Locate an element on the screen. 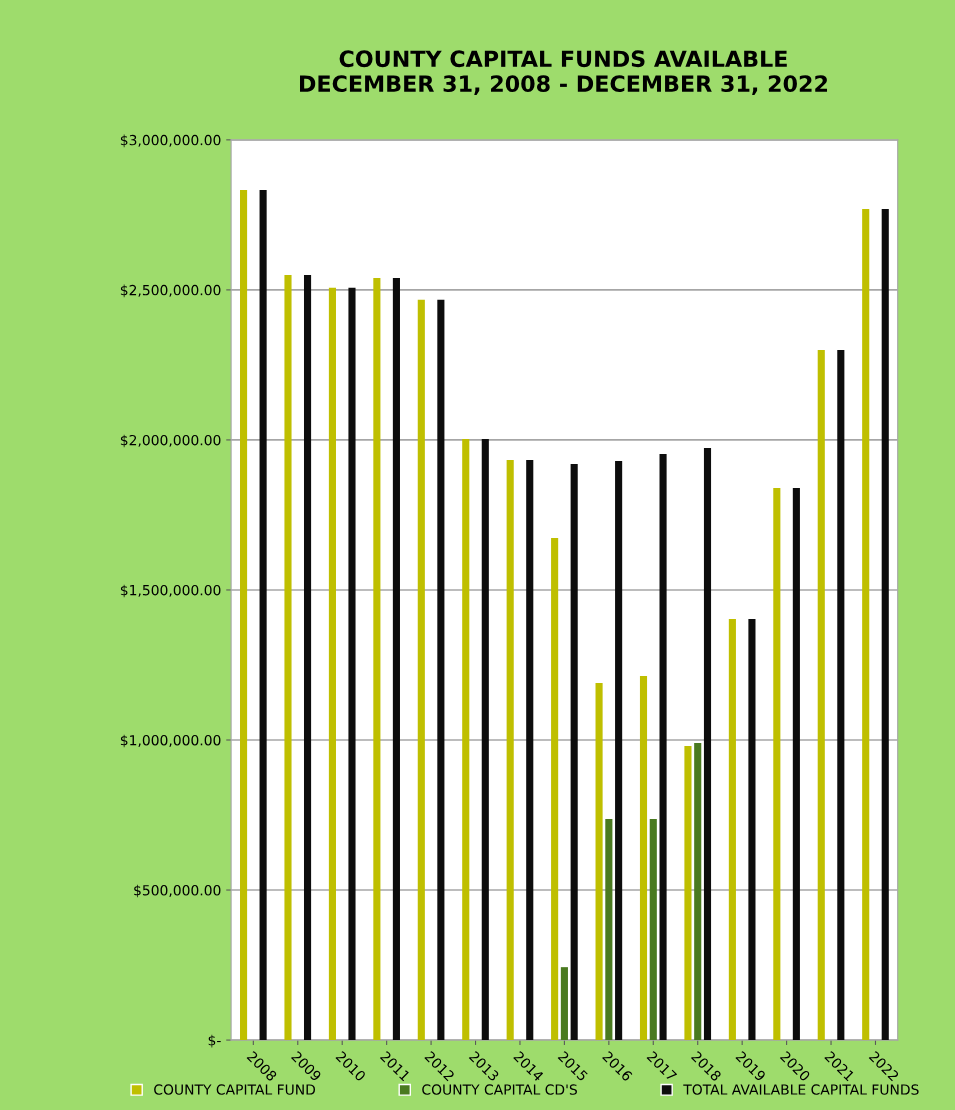  y-tick-label: $3,000,000.00 is located at coordinates (170, 141).